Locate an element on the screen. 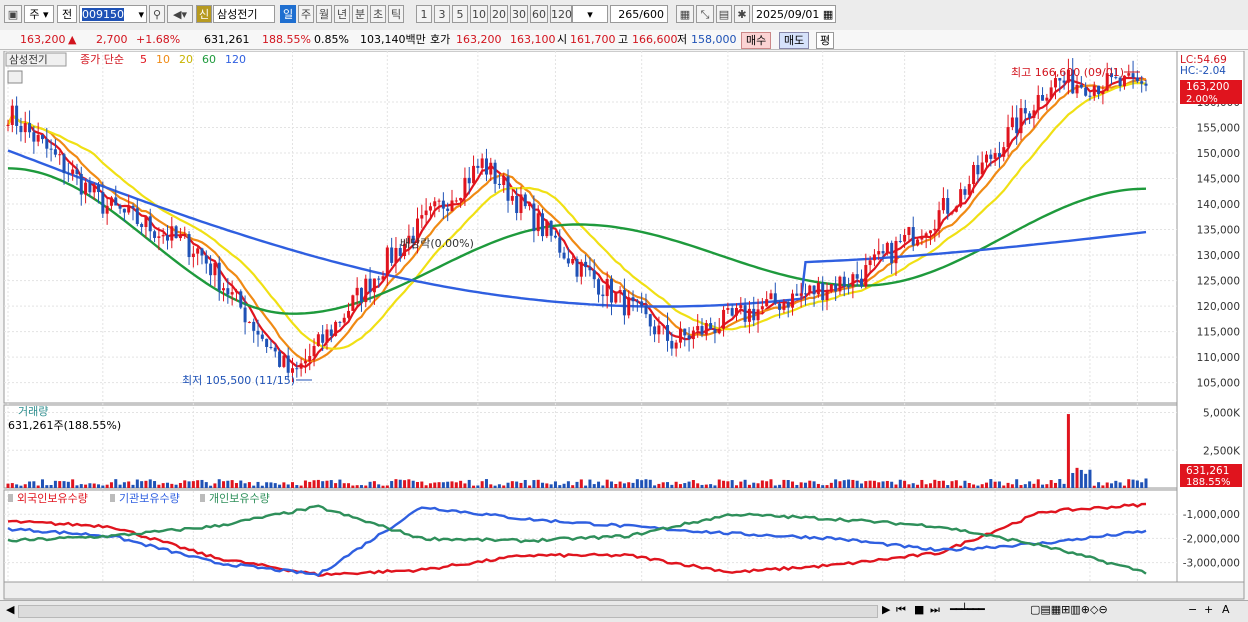 The height and width of the screenshot is (622, 1248). save-icon: ▤ is located at coordinates (724, 14).